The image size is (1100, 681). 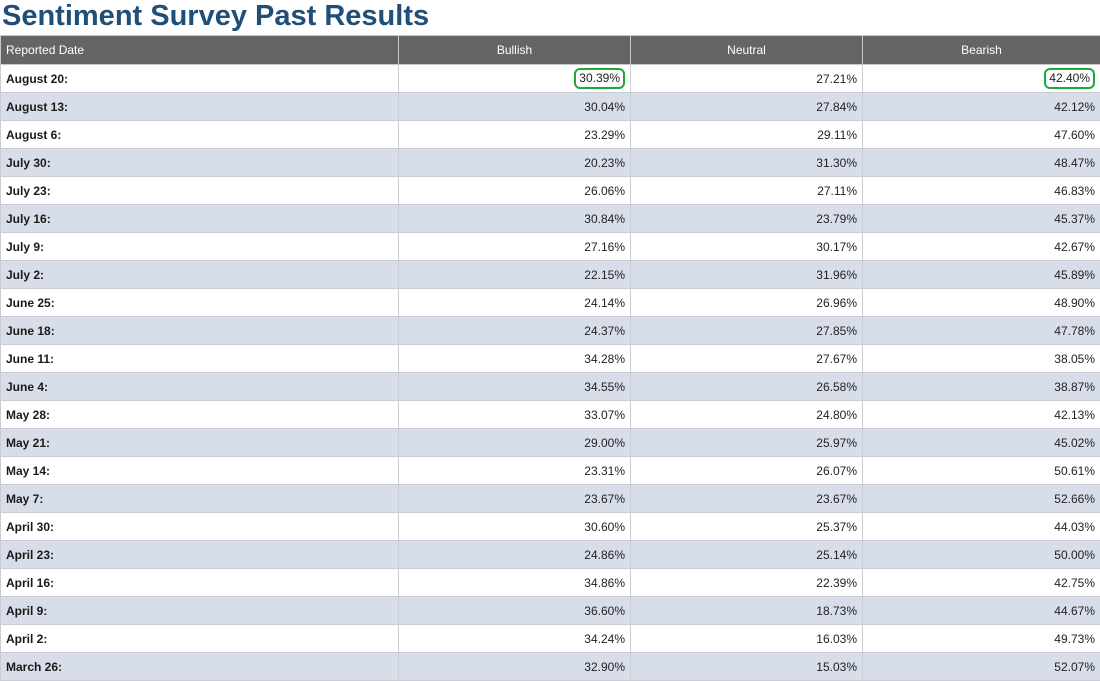 I want to click on reported-date-cell: July 9:, so click(x=200, y=247).